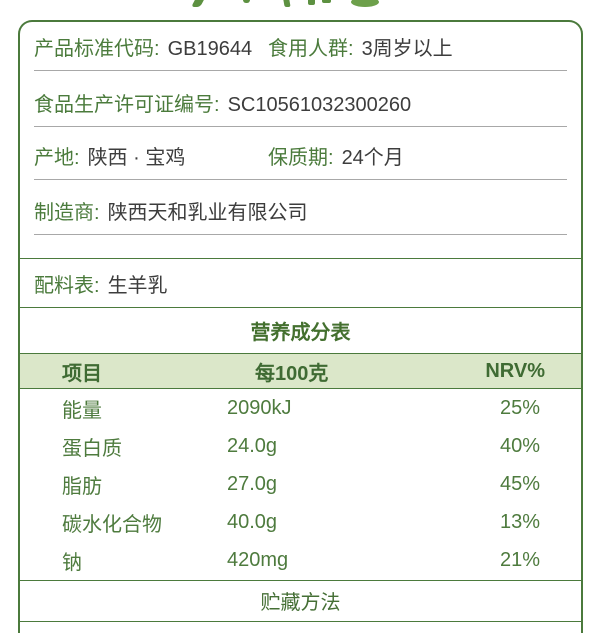 The image size is (600, 633). Describe the element at coordinates (127, 105) in the screenshot. I see `license-label: 食品生产许可证编号:` at that location.